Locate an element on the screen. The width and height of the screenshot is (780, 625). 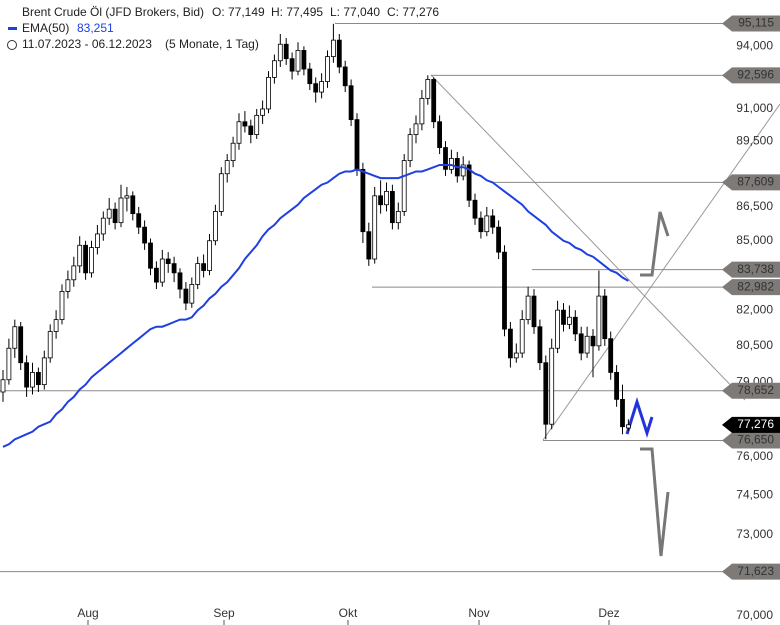
arrow-zigzag is located at coordinates (639, 417).